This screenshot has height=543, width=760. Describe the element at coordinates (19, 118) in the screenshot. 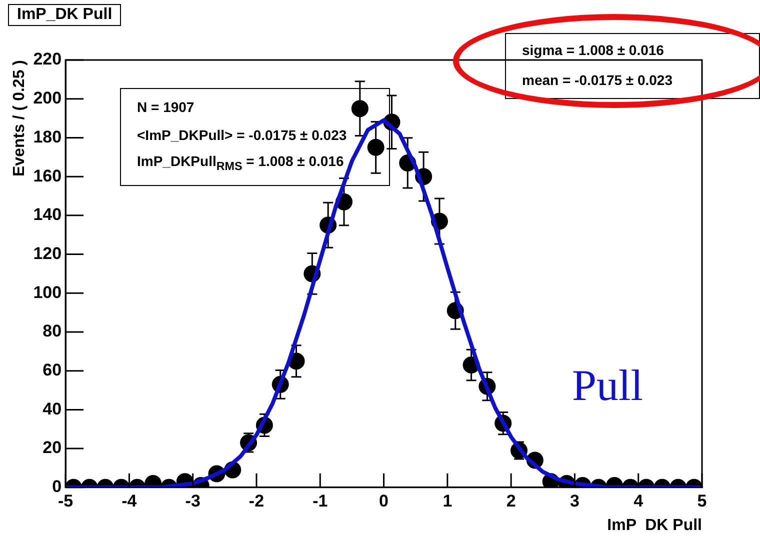

I see `y-axis-title: Events / ( 0.25 )` at that location.